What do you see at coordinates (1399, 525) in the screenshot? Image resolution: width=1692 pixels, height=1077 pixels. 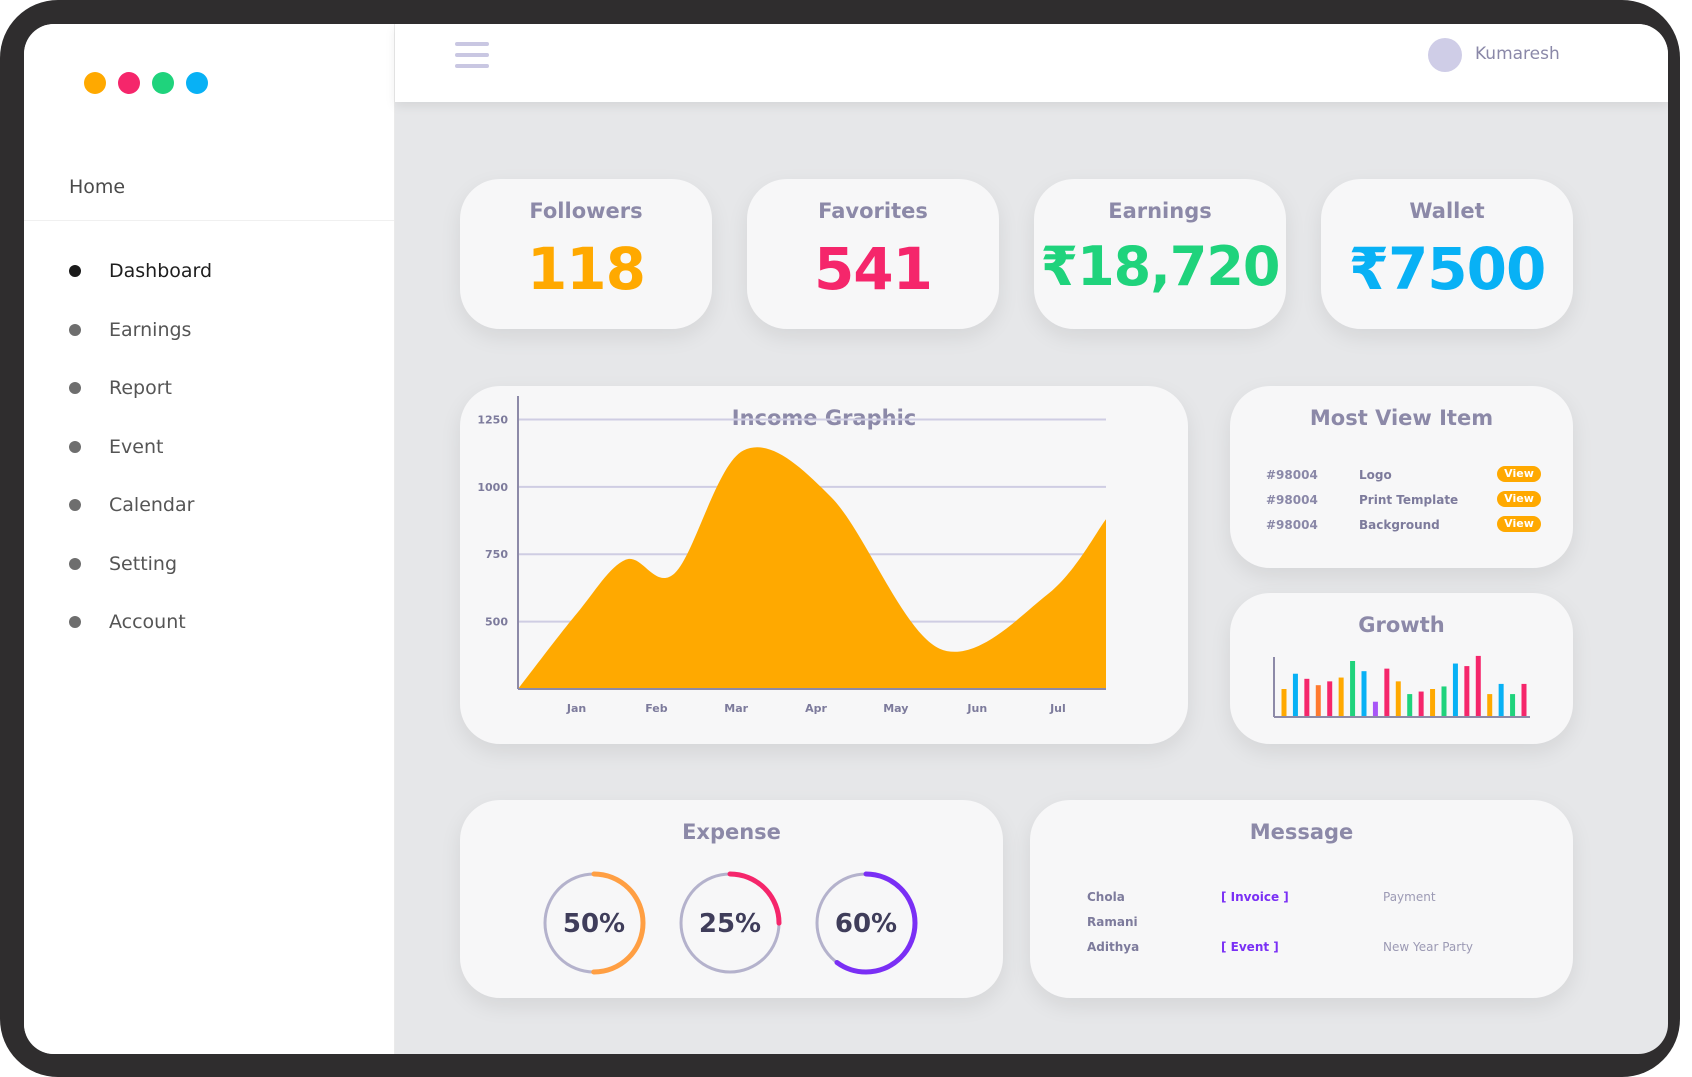 I see `item-name: Background` at bounding box center [1399, 525].